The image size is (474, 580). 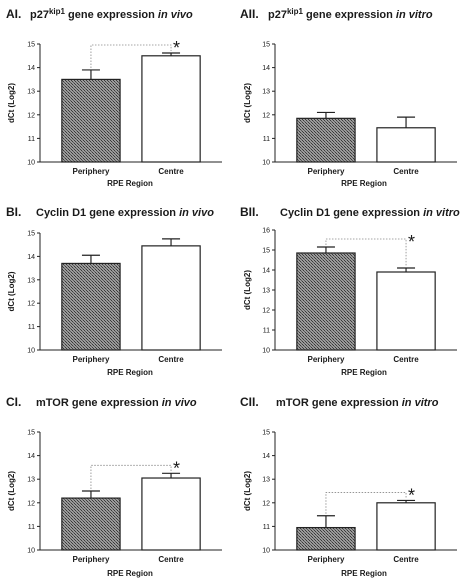 I want to click on chart-title: p27kip1 gene expression in vitro, so click(x=350, y=14).